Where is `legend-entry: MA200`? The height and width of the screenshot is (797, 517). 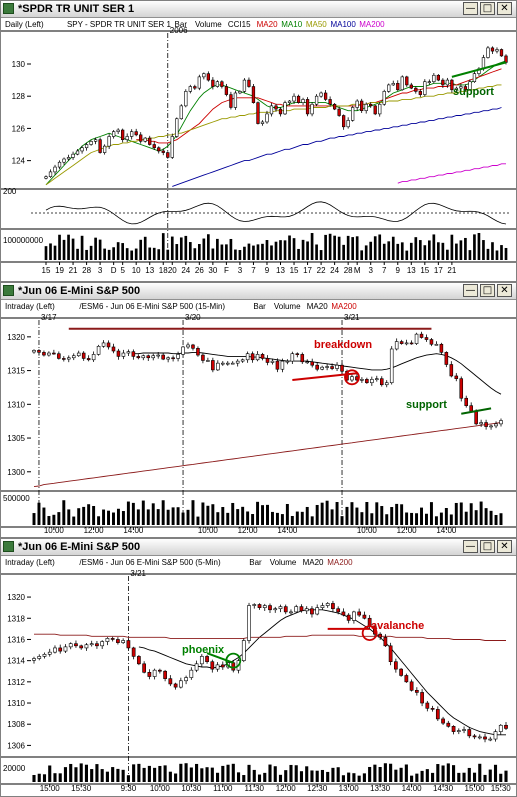
legend-entry: MA200 is located at coordinates (340, 562).